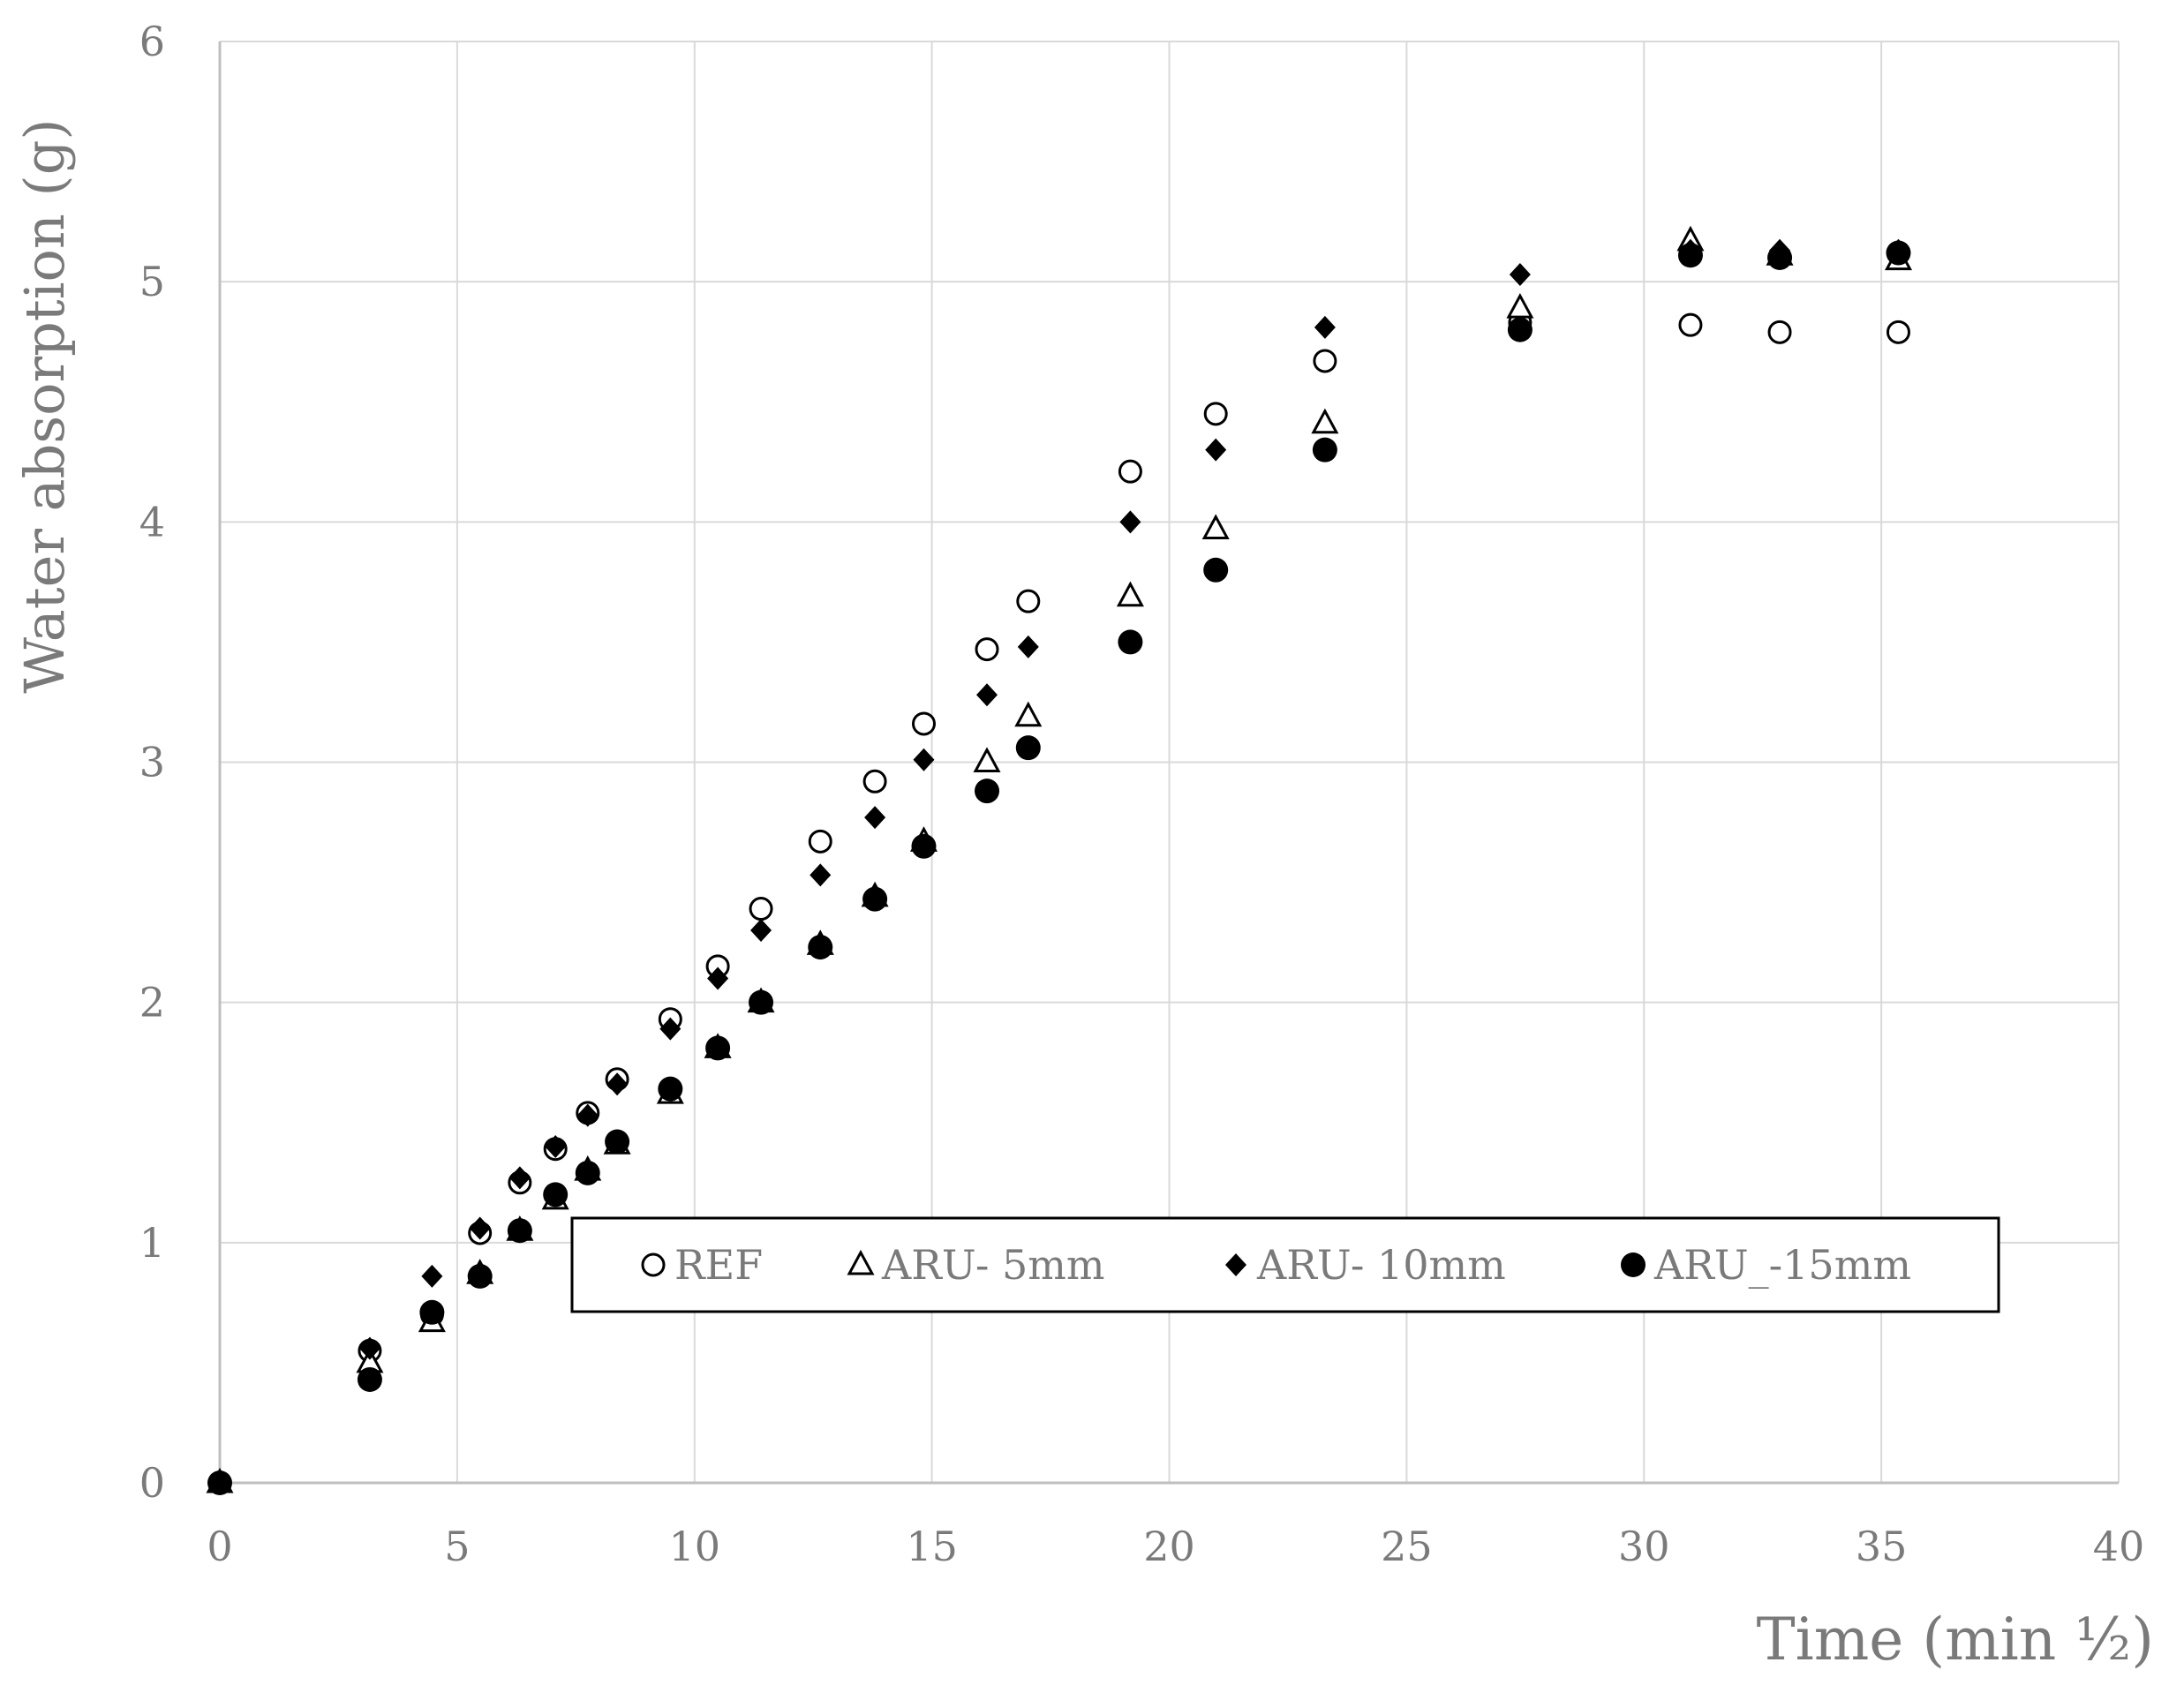 The height and width of the screenshot is (1685, 2184). What do you see at coordinates (152, 1003) in the screenshot?
I see `y-tick-label: 2` at bounding box center [152, 1003].